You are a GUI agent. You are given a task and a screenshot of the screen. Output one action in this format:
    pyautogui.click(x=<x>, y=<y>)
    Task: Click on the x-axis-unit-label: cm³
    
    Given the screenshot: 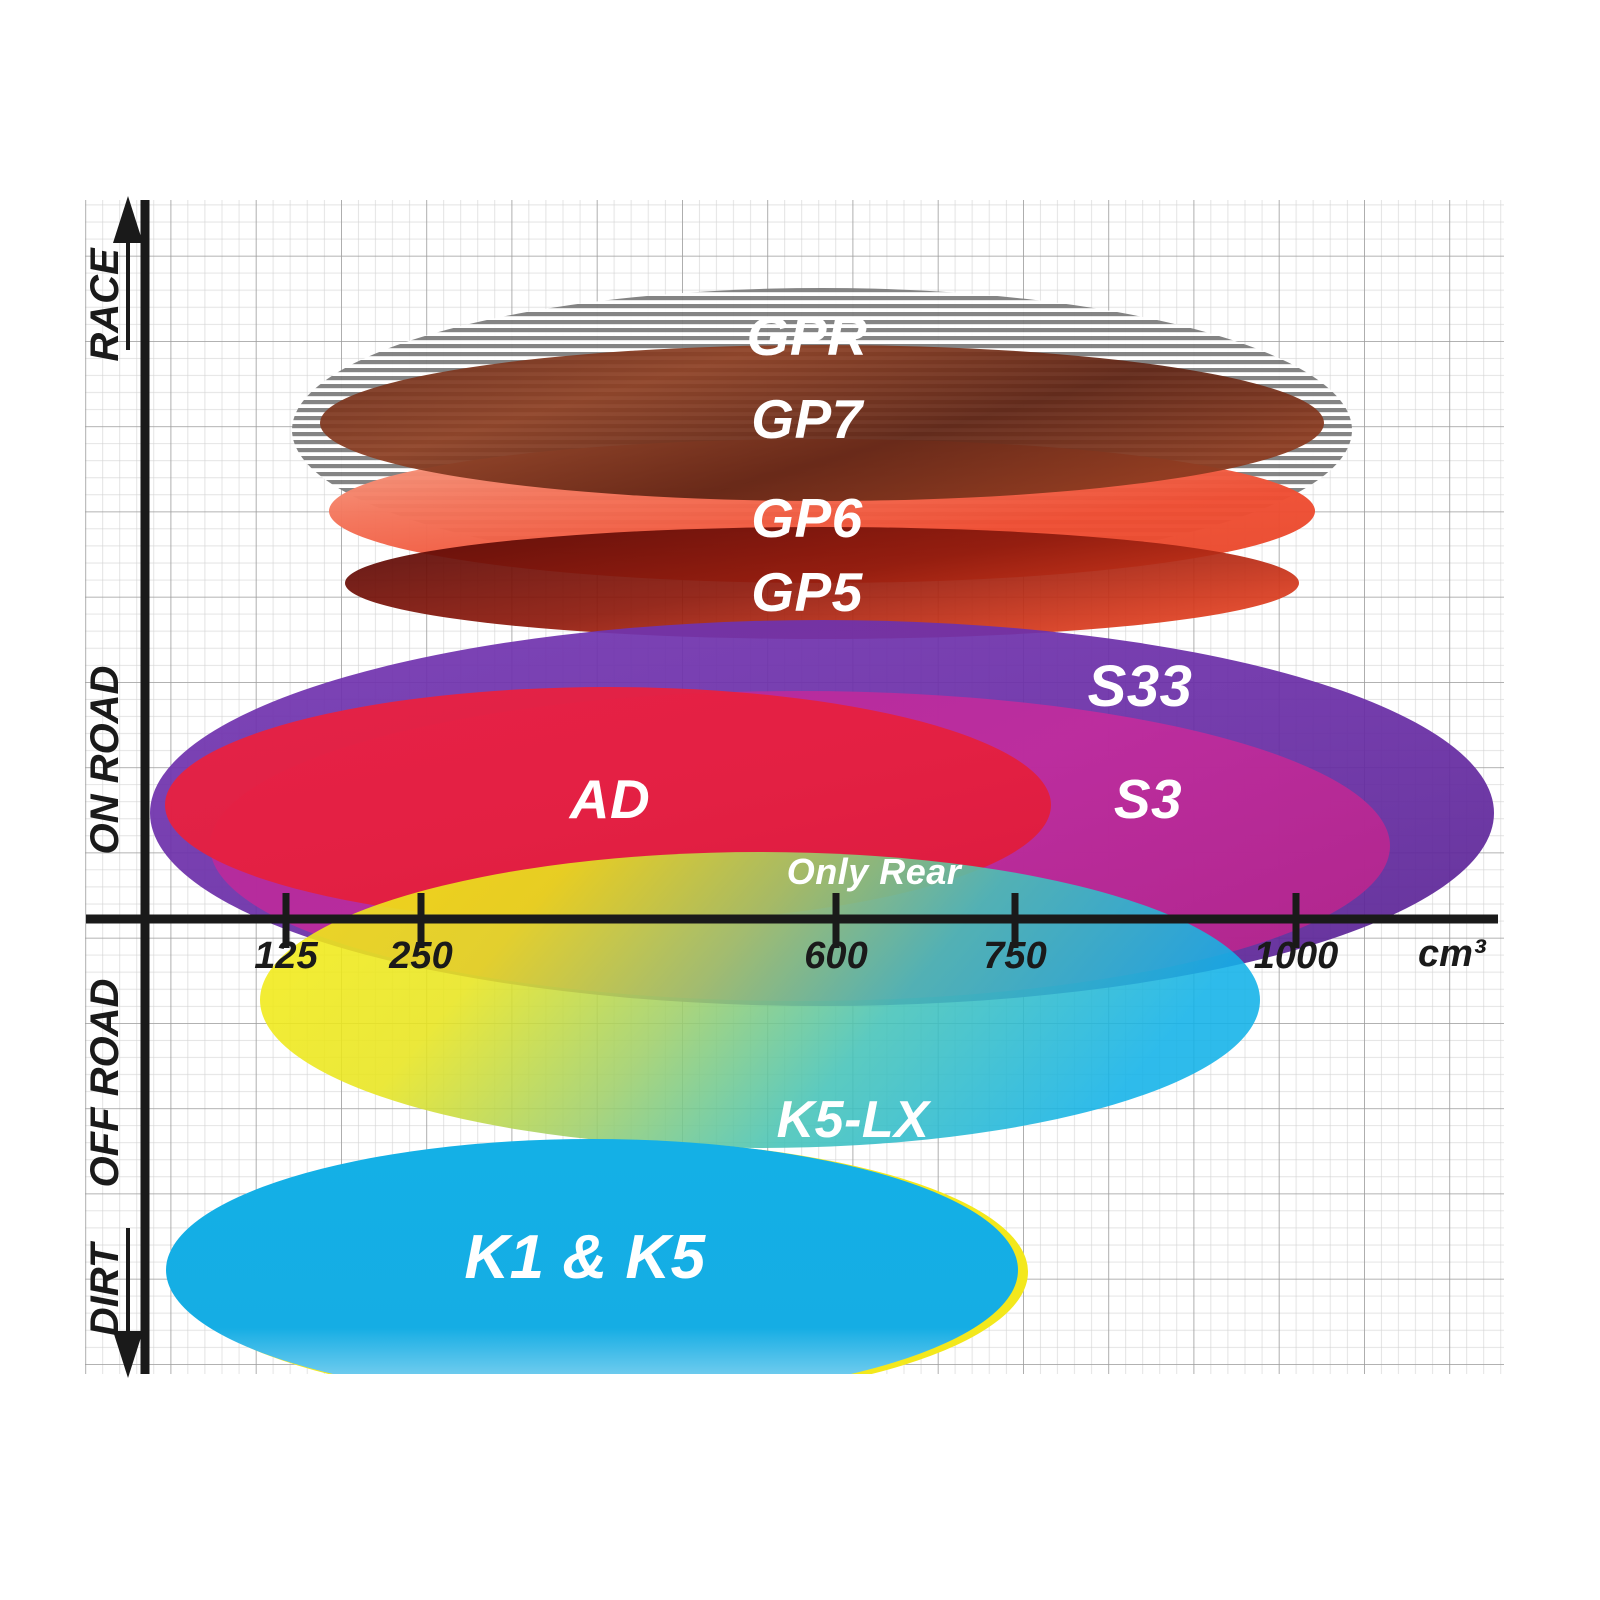 What is the action you would take?
    pyautogui.click(x=1452, y=954)
    